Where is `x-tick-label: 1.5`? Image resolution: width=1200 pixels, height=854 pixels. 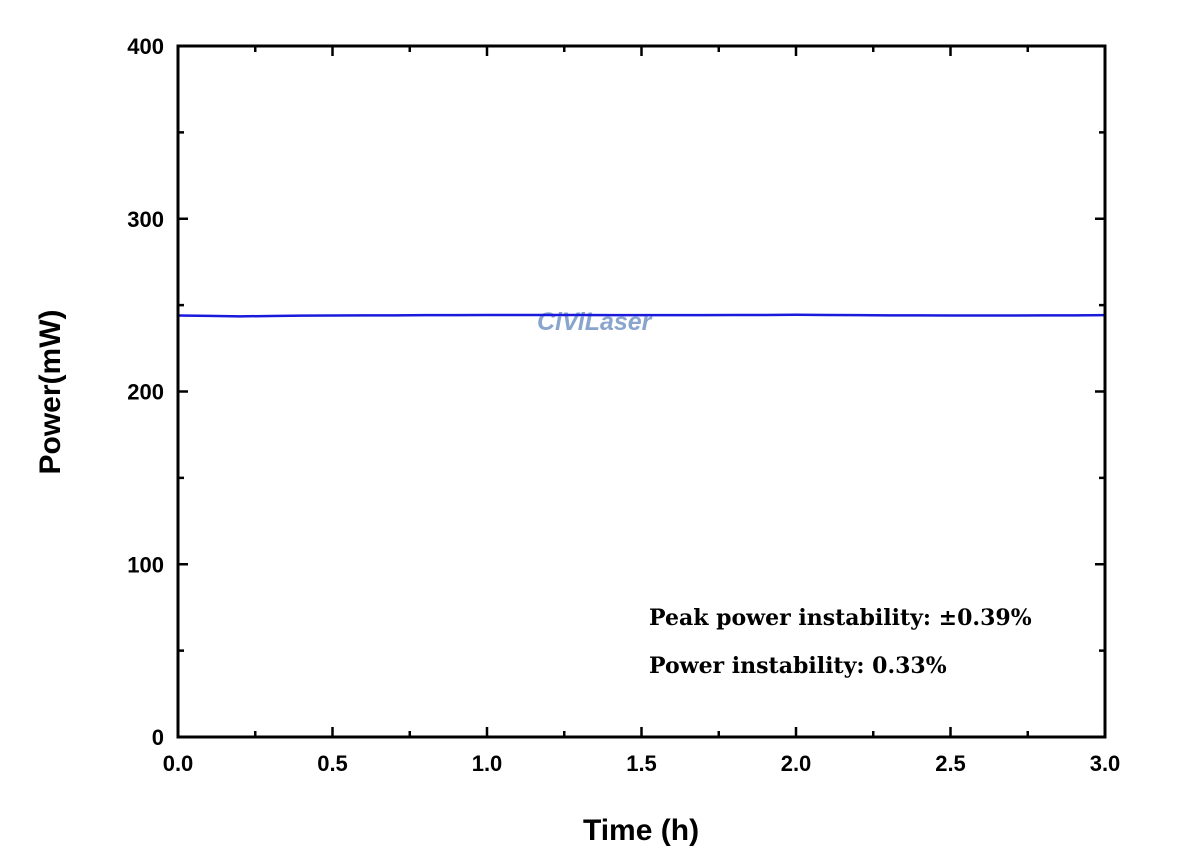 x-tick-label: 1.5 is located at coordinates (641, 763).